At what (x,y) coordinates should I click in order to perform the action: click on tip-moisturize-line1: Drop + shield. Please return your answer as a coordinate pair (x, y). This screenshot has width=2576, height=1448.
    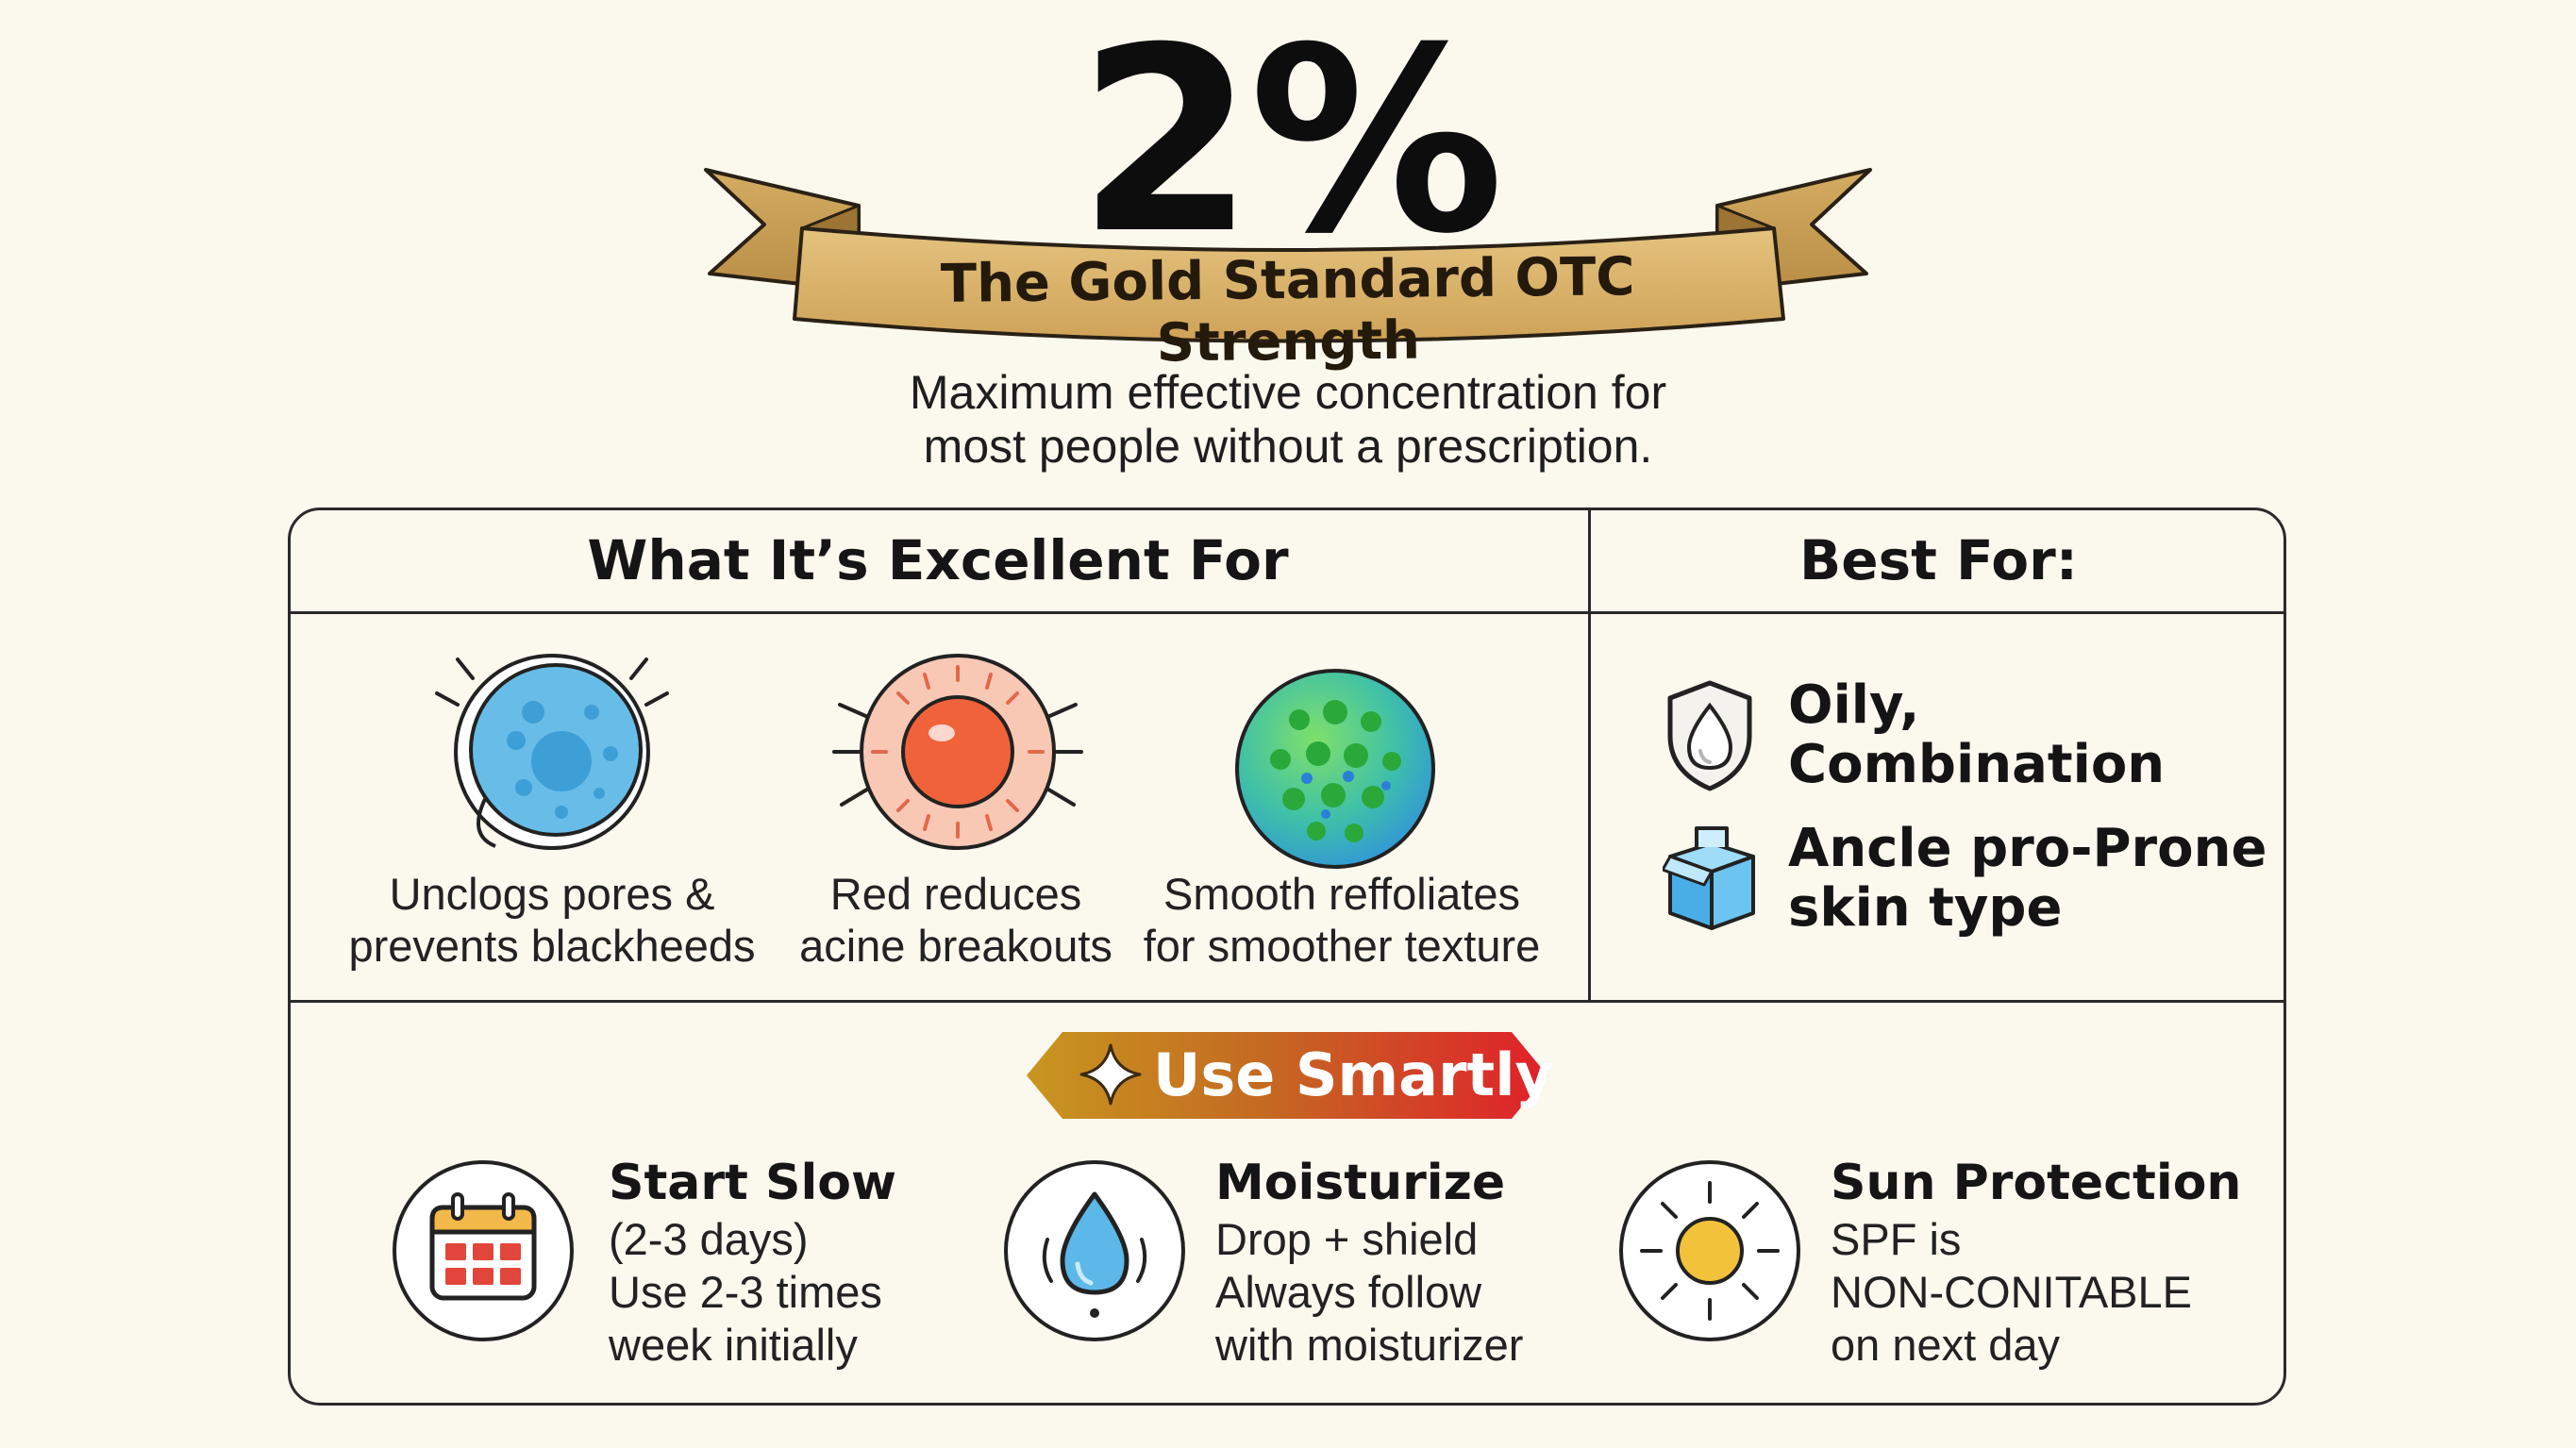
    Looking at the image, I should click on (1347, 1239).